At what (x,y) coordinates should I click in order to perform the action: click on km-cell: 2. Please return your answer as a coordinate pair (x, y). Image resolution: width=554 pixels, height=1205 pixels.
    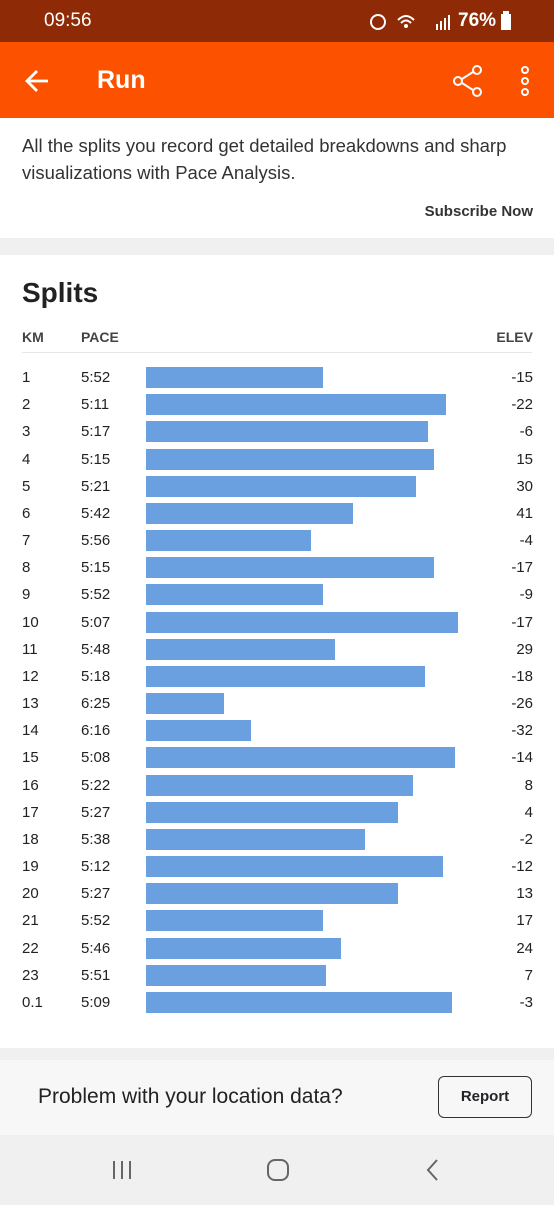
    Looking at the image, I should click on (26, 405).